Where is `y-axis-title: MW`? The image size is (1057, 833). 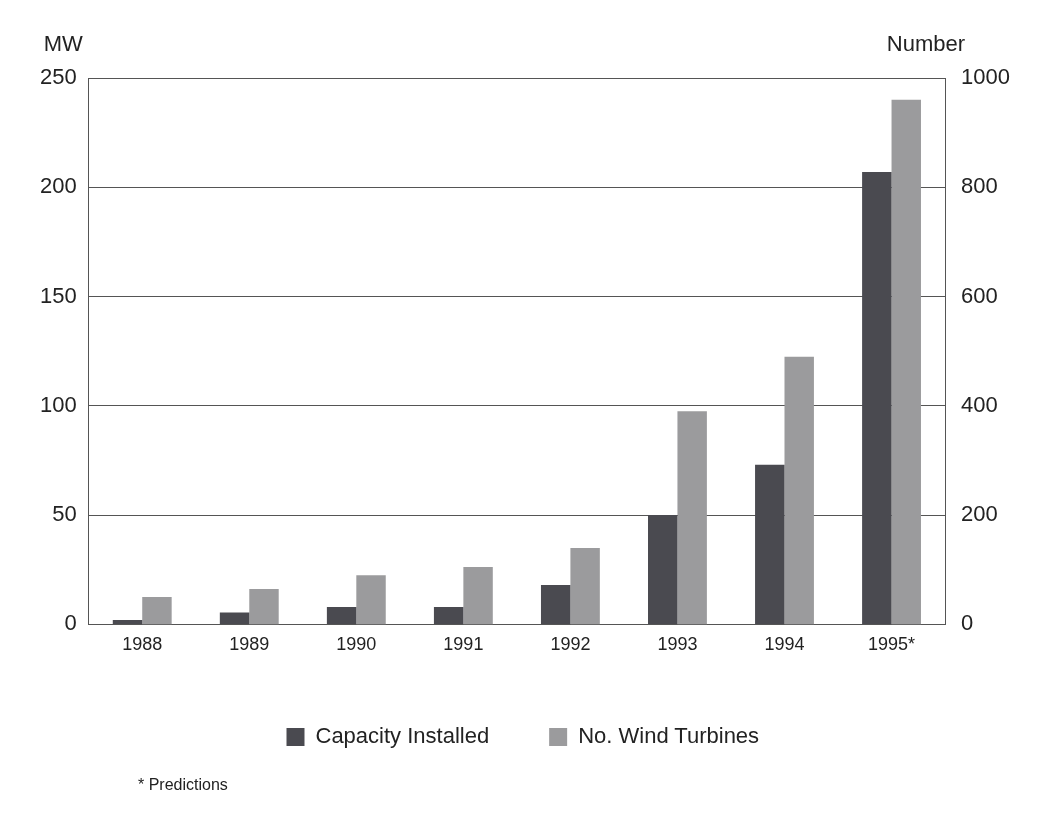 y-axis-title: MW is located at coordinates (63, 44).